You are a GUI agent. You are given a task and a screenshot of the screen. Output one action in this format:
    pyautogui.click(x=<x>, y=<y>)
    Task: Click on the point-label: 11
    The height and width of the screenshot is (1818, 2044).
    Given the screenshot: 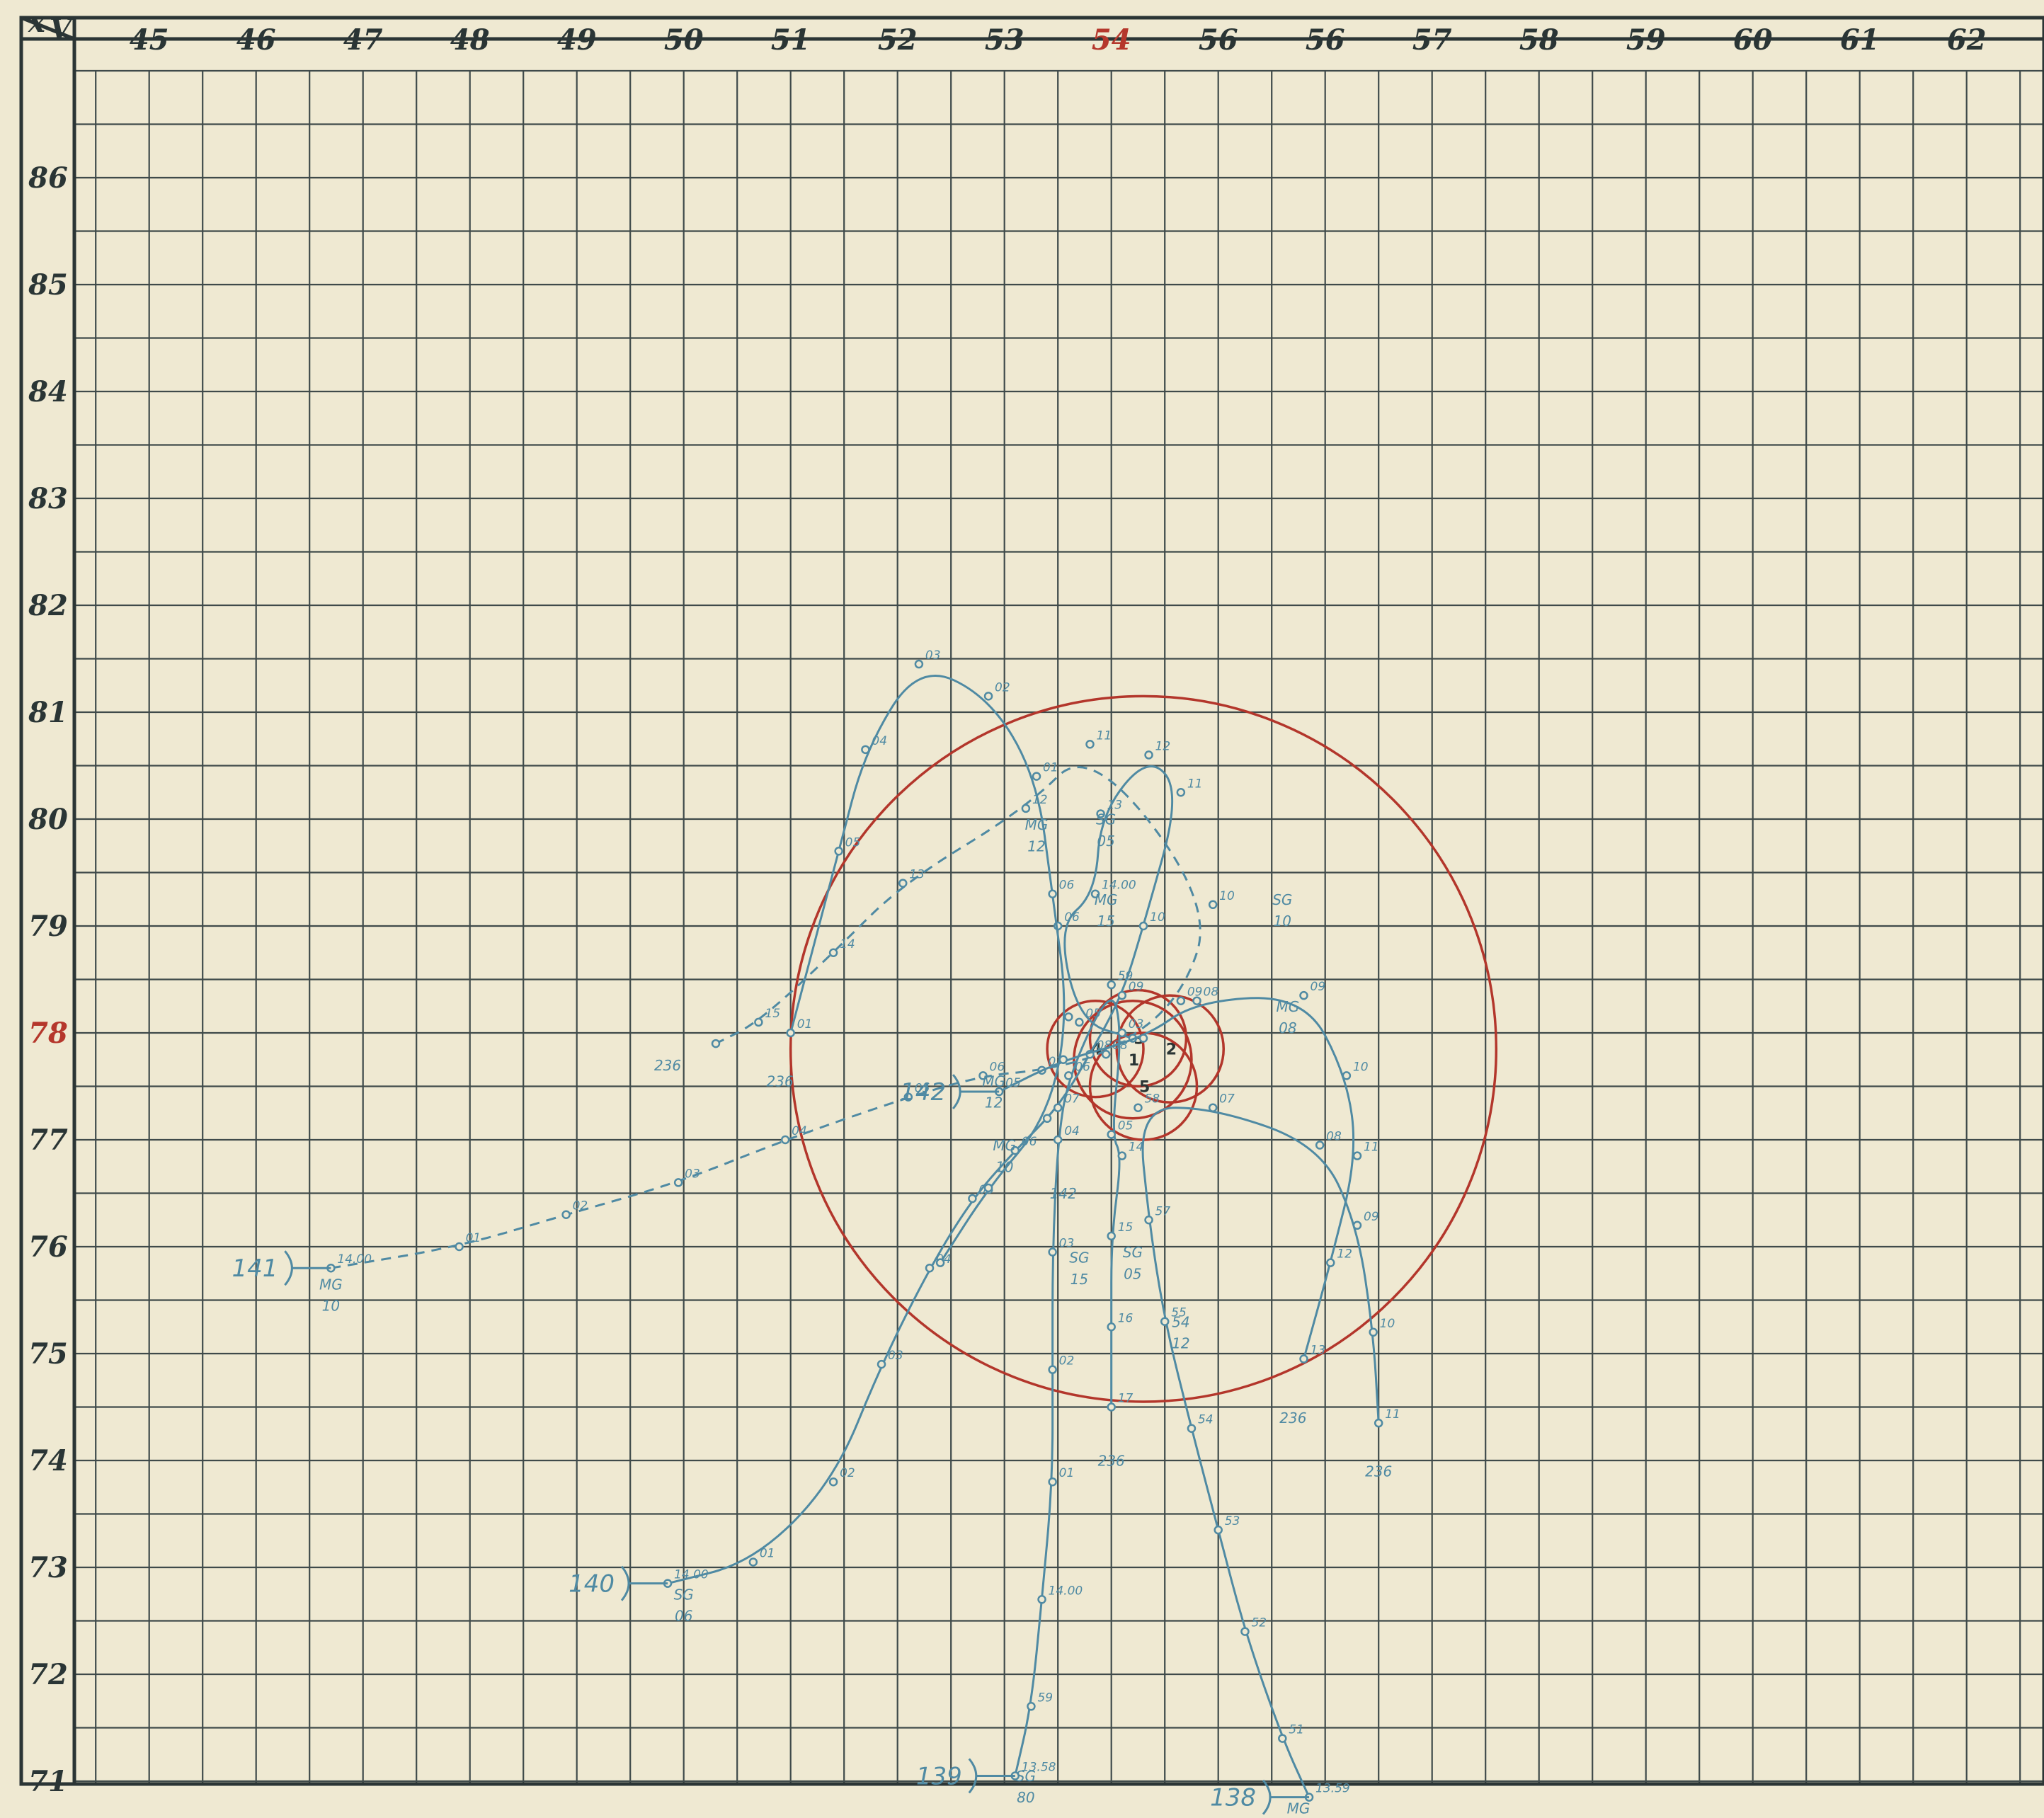 What is the action you would take?
    pyautogui.click(x=1195, y=784)
    